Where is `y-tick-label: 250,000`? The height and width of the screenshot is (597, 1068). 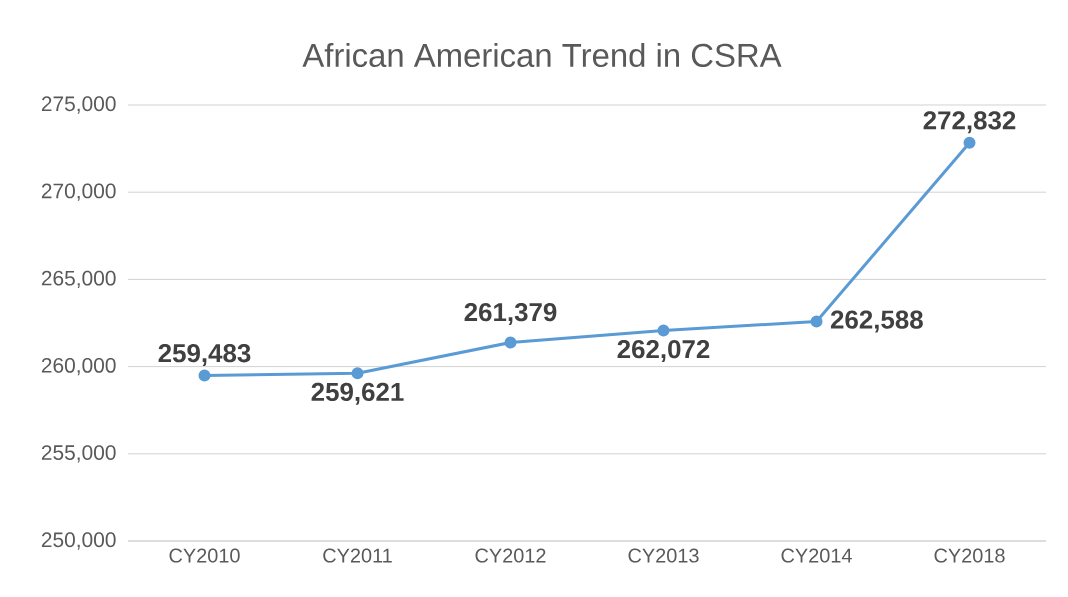 y-tick-label: 250,000 is located at coordinates (78, 541).